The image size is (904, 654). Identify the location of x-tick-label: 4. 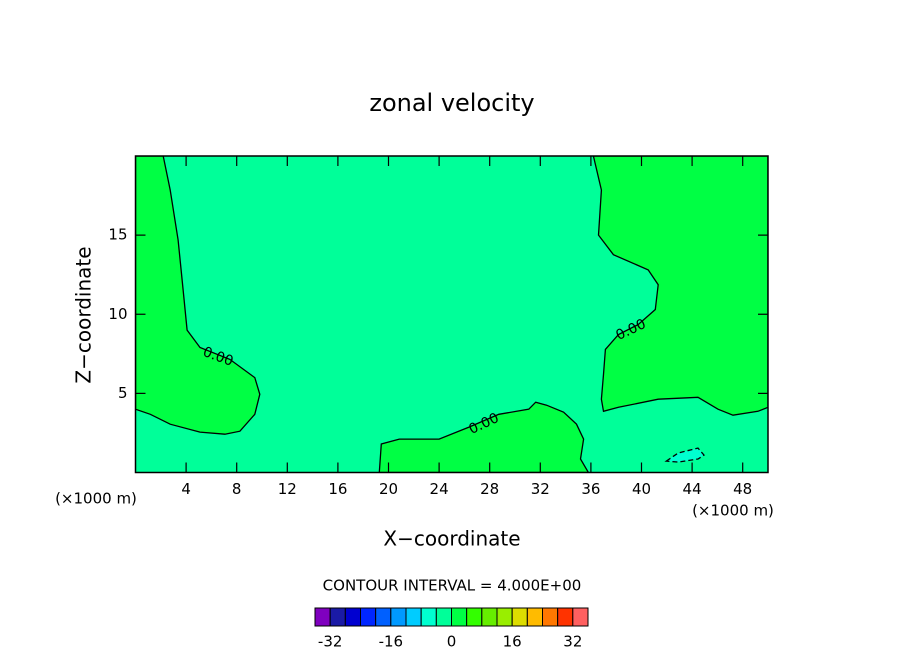
(186, 489).